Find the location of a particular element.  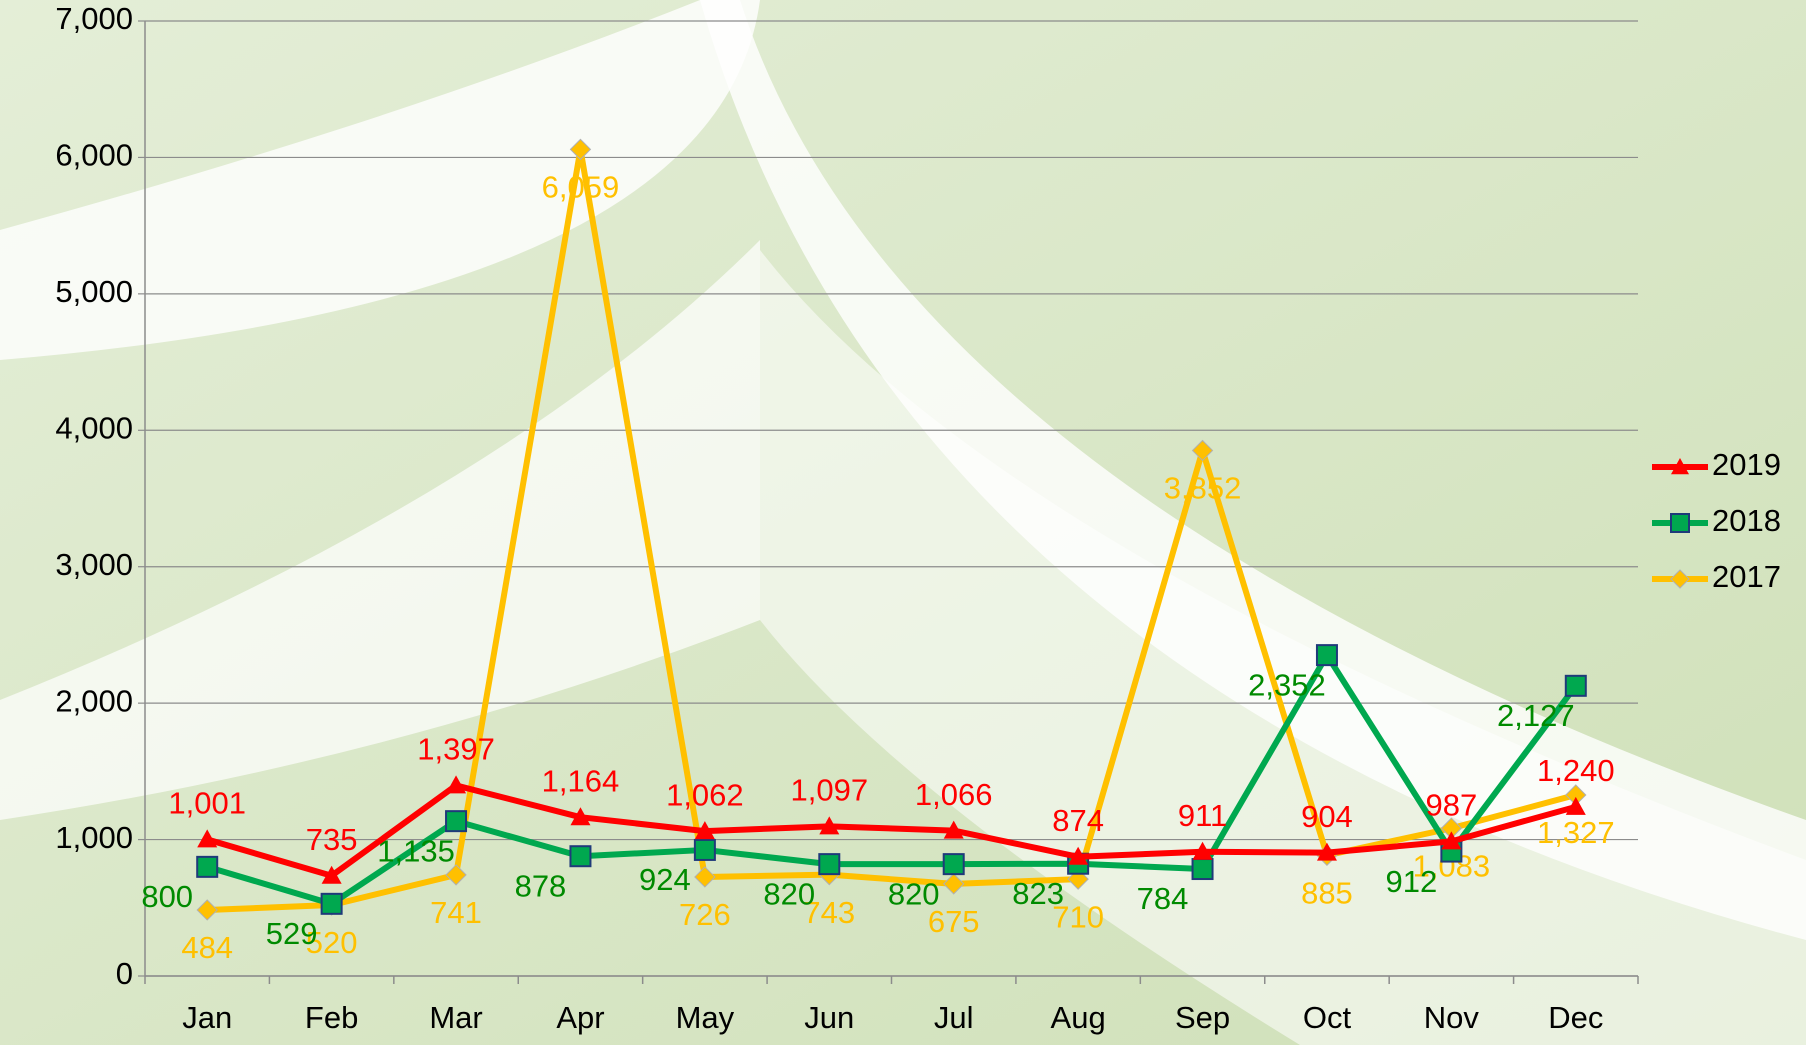

data-label: 710 is located at coordinates (1078, 916).